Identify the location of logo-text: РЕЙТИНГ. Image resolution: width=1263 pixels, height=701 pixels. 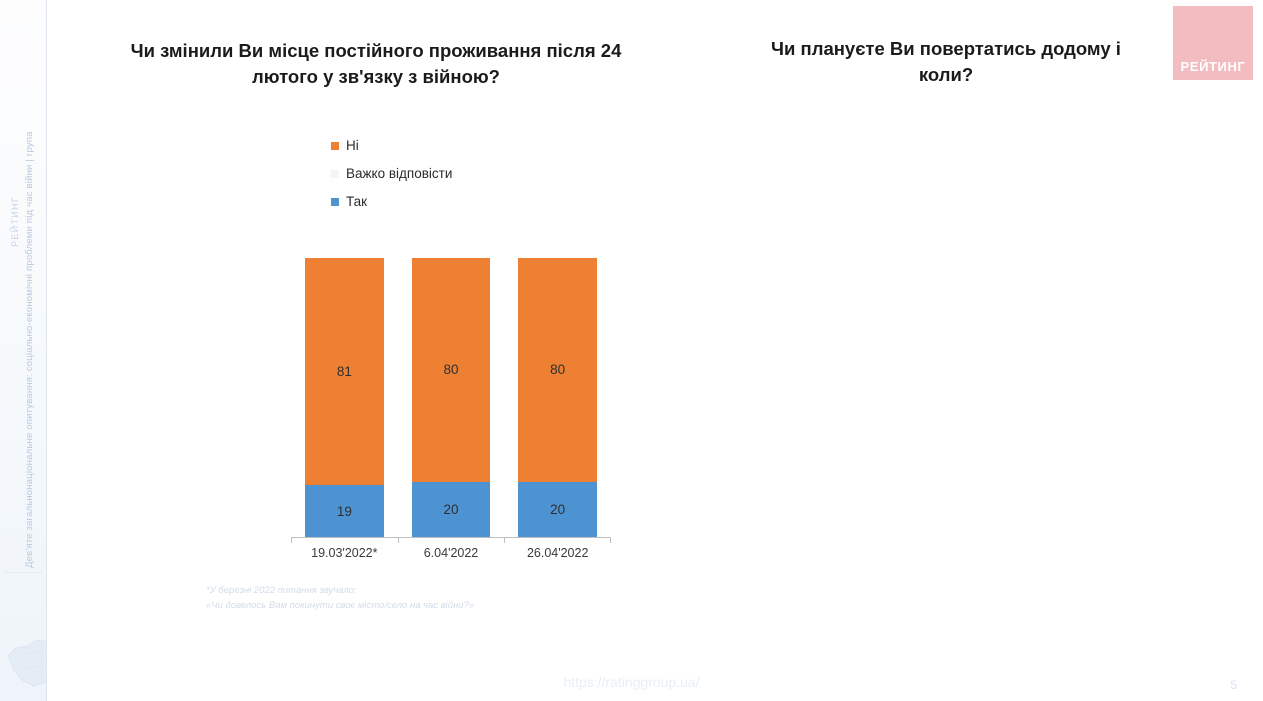
(1213, 66).